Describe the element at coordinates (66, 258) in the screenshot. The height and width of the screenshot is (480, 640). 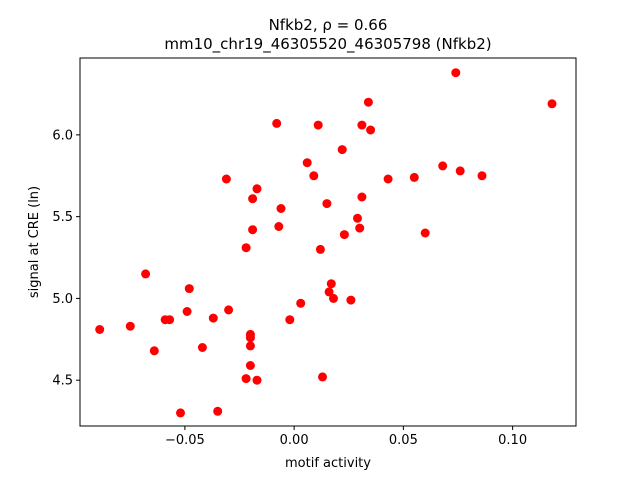
I see `y-axis-ticks: 4.5 5.0 5.5 6.0` at that location.